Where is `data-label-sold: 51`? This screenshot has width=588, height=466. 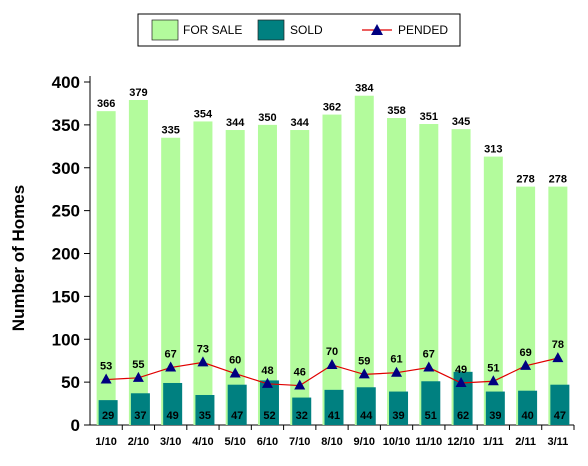 data-label-sold: 51 is located at coordinates (431, 416).